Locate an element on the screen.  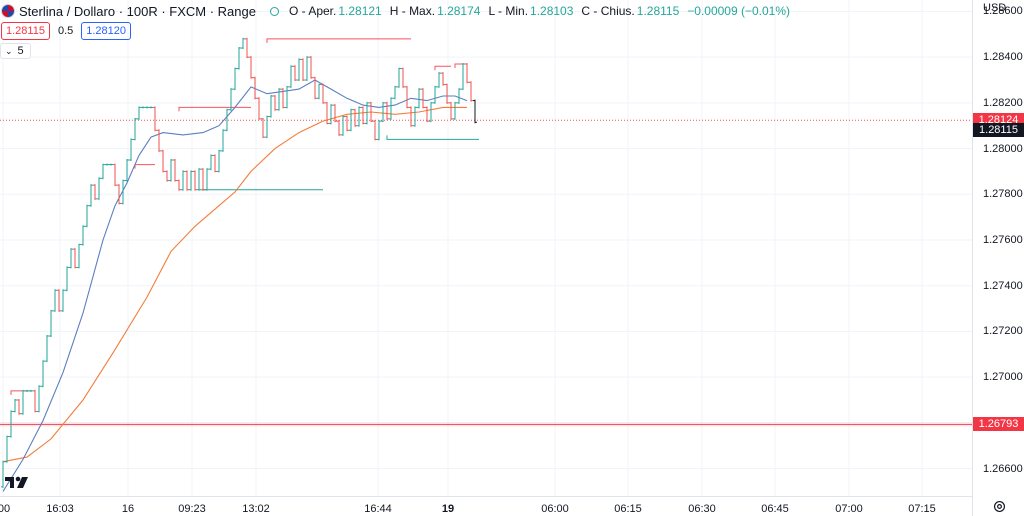
price-axis-border is located at coordinates (972, 258).